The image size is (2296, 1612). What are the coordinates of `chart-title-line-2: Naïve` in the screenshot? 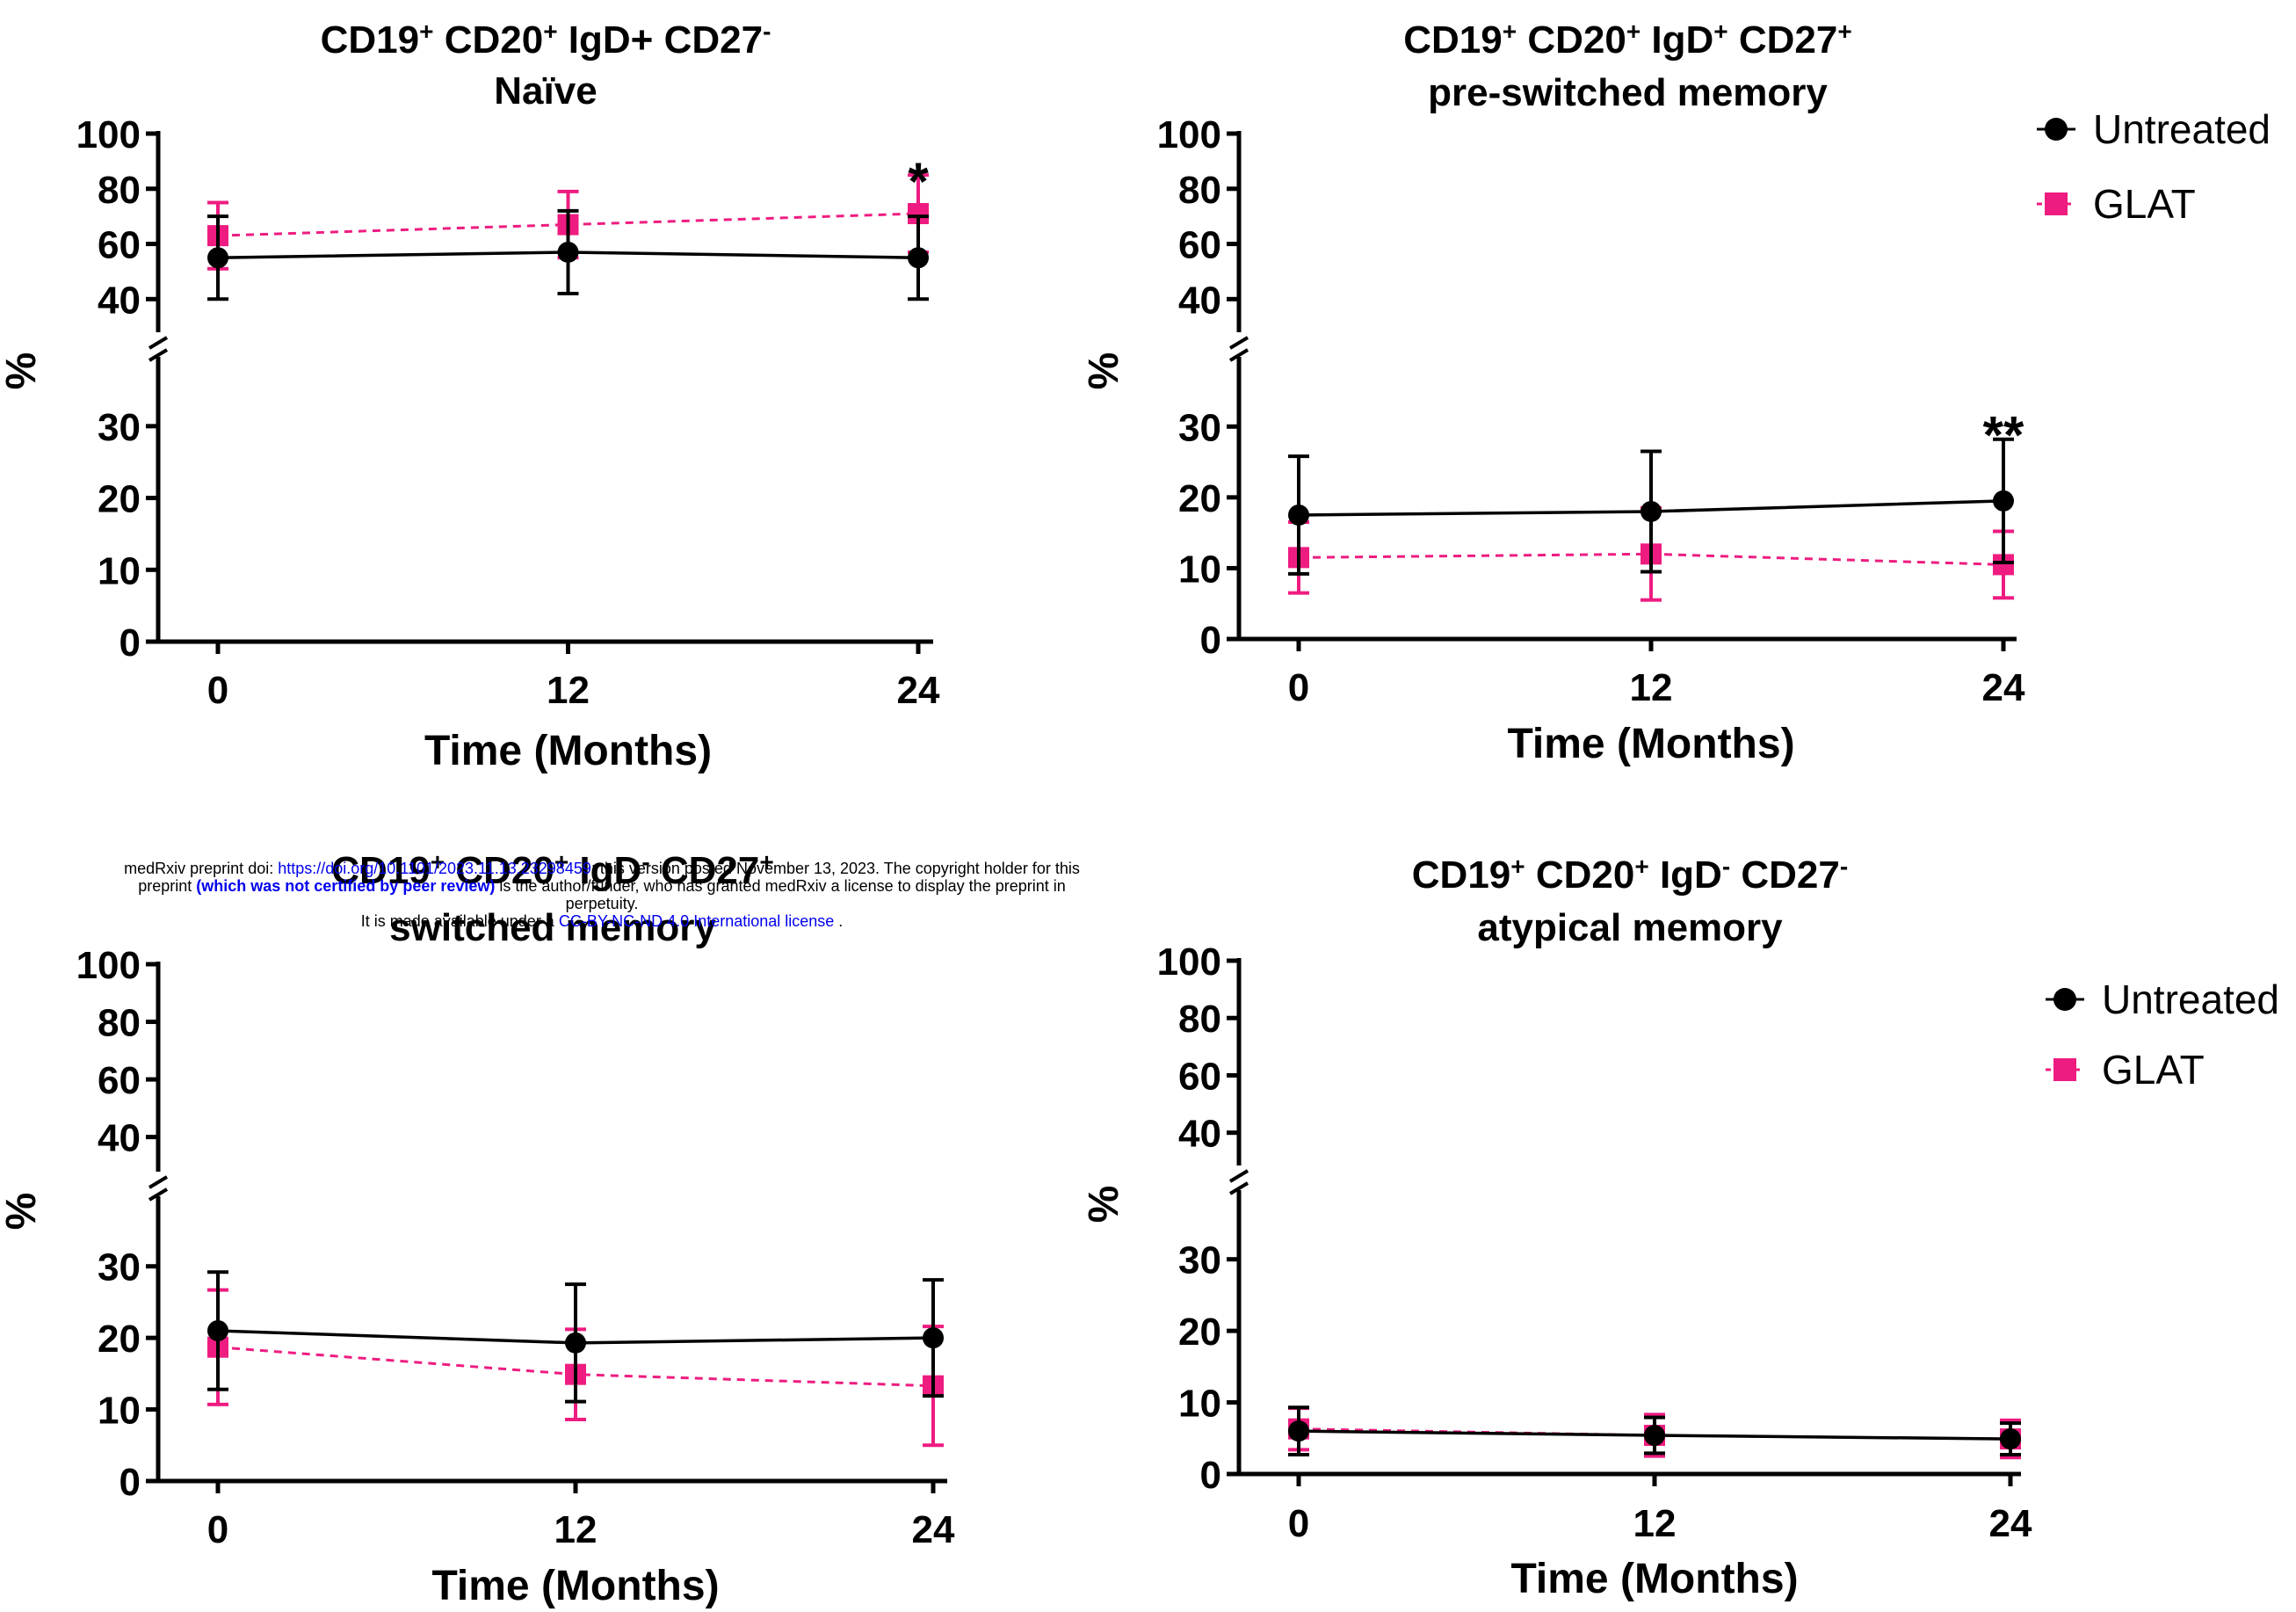 It's located at (545, 91).